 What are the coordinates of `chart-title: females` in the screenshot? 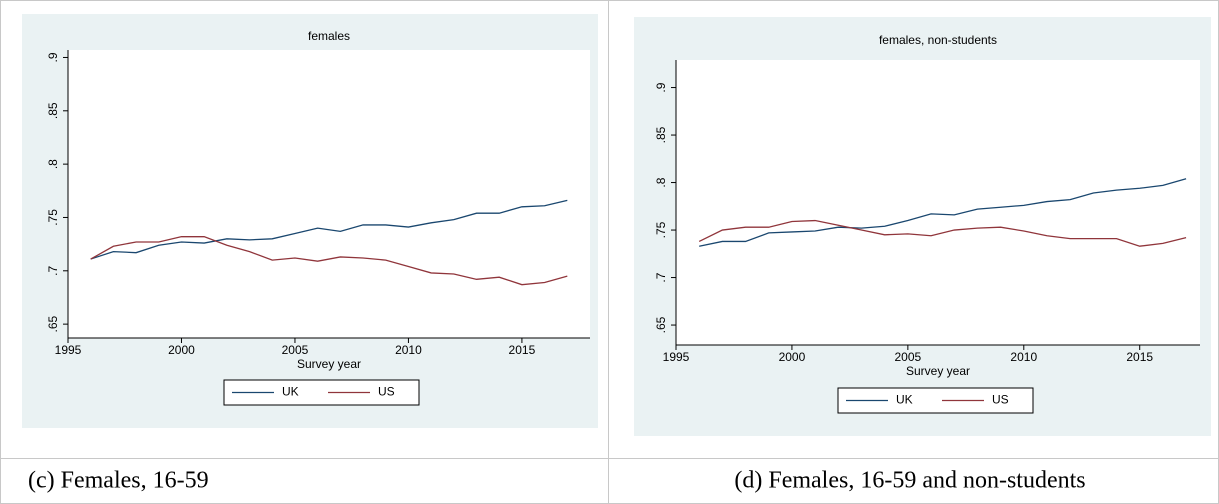 It's located at (329, 36).